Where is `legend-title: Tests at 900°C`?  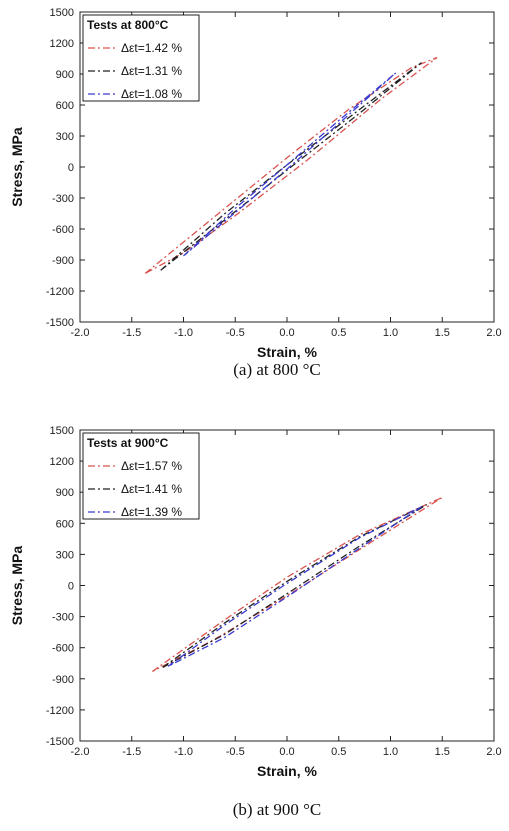 legend-title: Tests at 900°C is located at coordinates (128, 443).